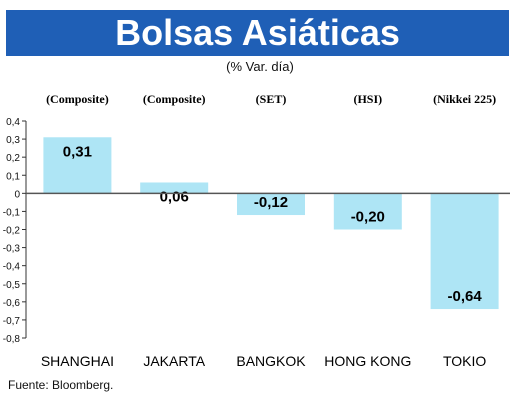 This screenshot has width=520, height=405. I want to click on index-label: (SET), so click(271, 99).